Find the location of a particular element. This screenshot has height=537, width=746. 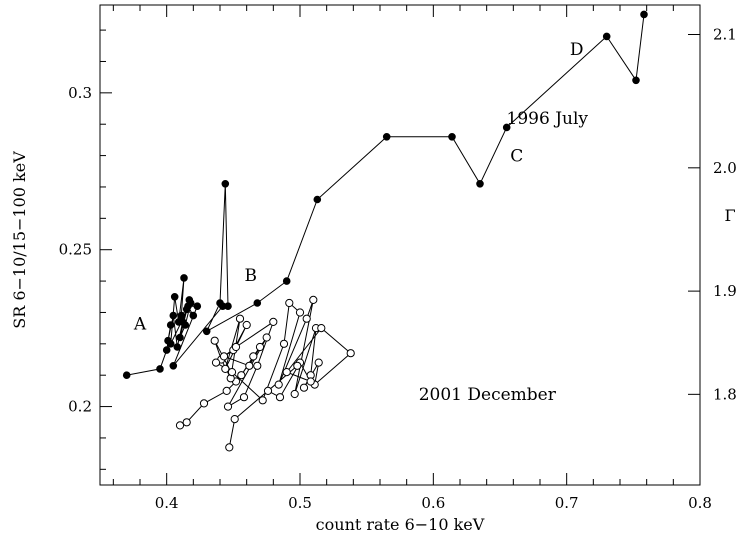

right-axis-label: Γ is located at coordinates (729, 215).